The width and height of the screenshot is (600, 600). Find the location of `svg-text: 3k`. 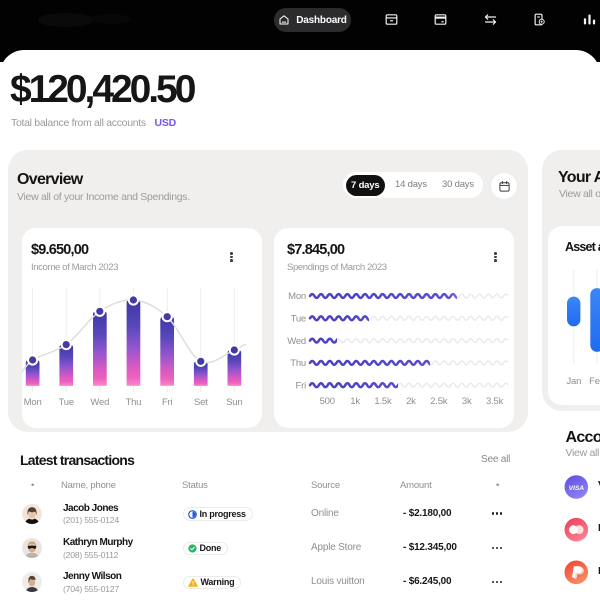

svg-text: 3k is located at coordinates (467, 401).